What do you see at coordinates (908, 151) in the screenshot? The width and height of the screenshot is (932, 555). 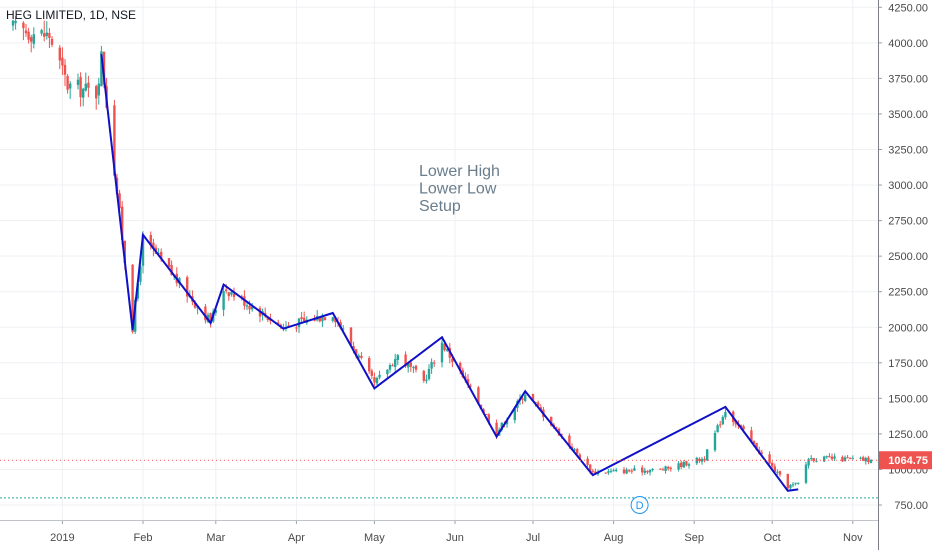 I see `y-tick-label: 3250.00` at bounding box center [908, 151].